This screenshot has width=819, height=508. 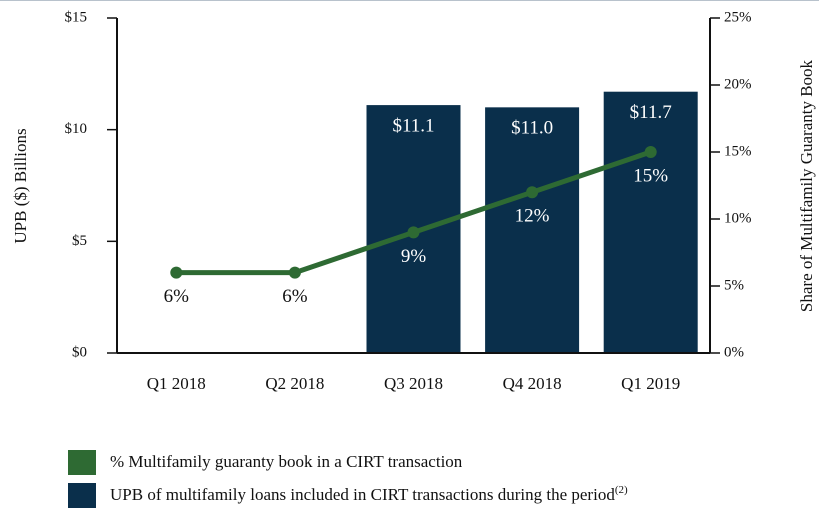 I want to click on y2-tick-label: 15%, so click(x=738, y=151).